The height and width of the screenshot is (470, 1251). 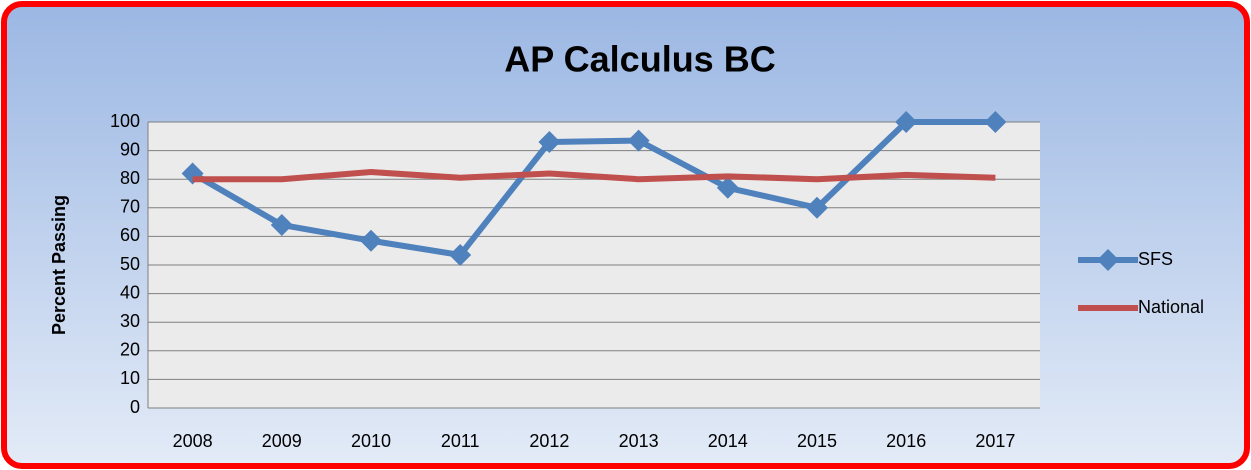 I want to click on y-axis-label: Percent Passing, so click(x=59, y=265).